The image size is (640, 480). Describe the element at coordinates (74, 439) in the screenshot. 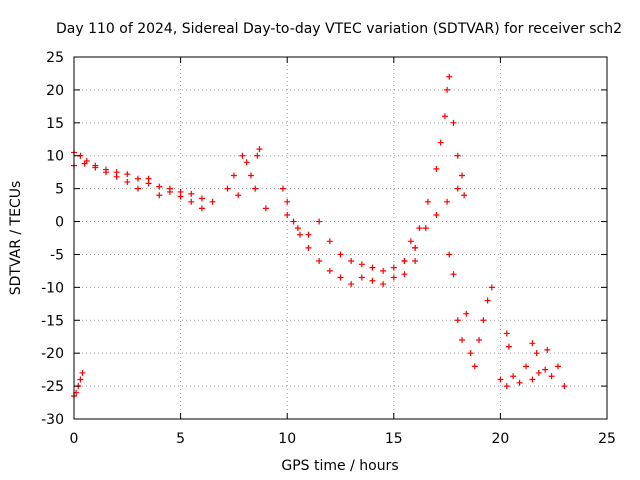

I see `x-tick-label: 0` at that location.